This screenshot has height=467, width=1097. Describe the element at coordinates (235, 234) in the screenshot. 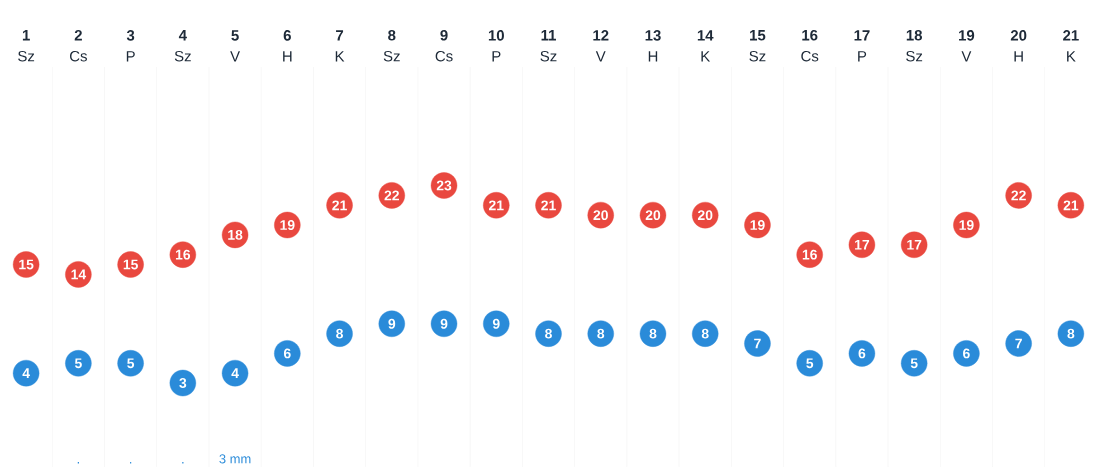

I see `data-label: 18` at that location.